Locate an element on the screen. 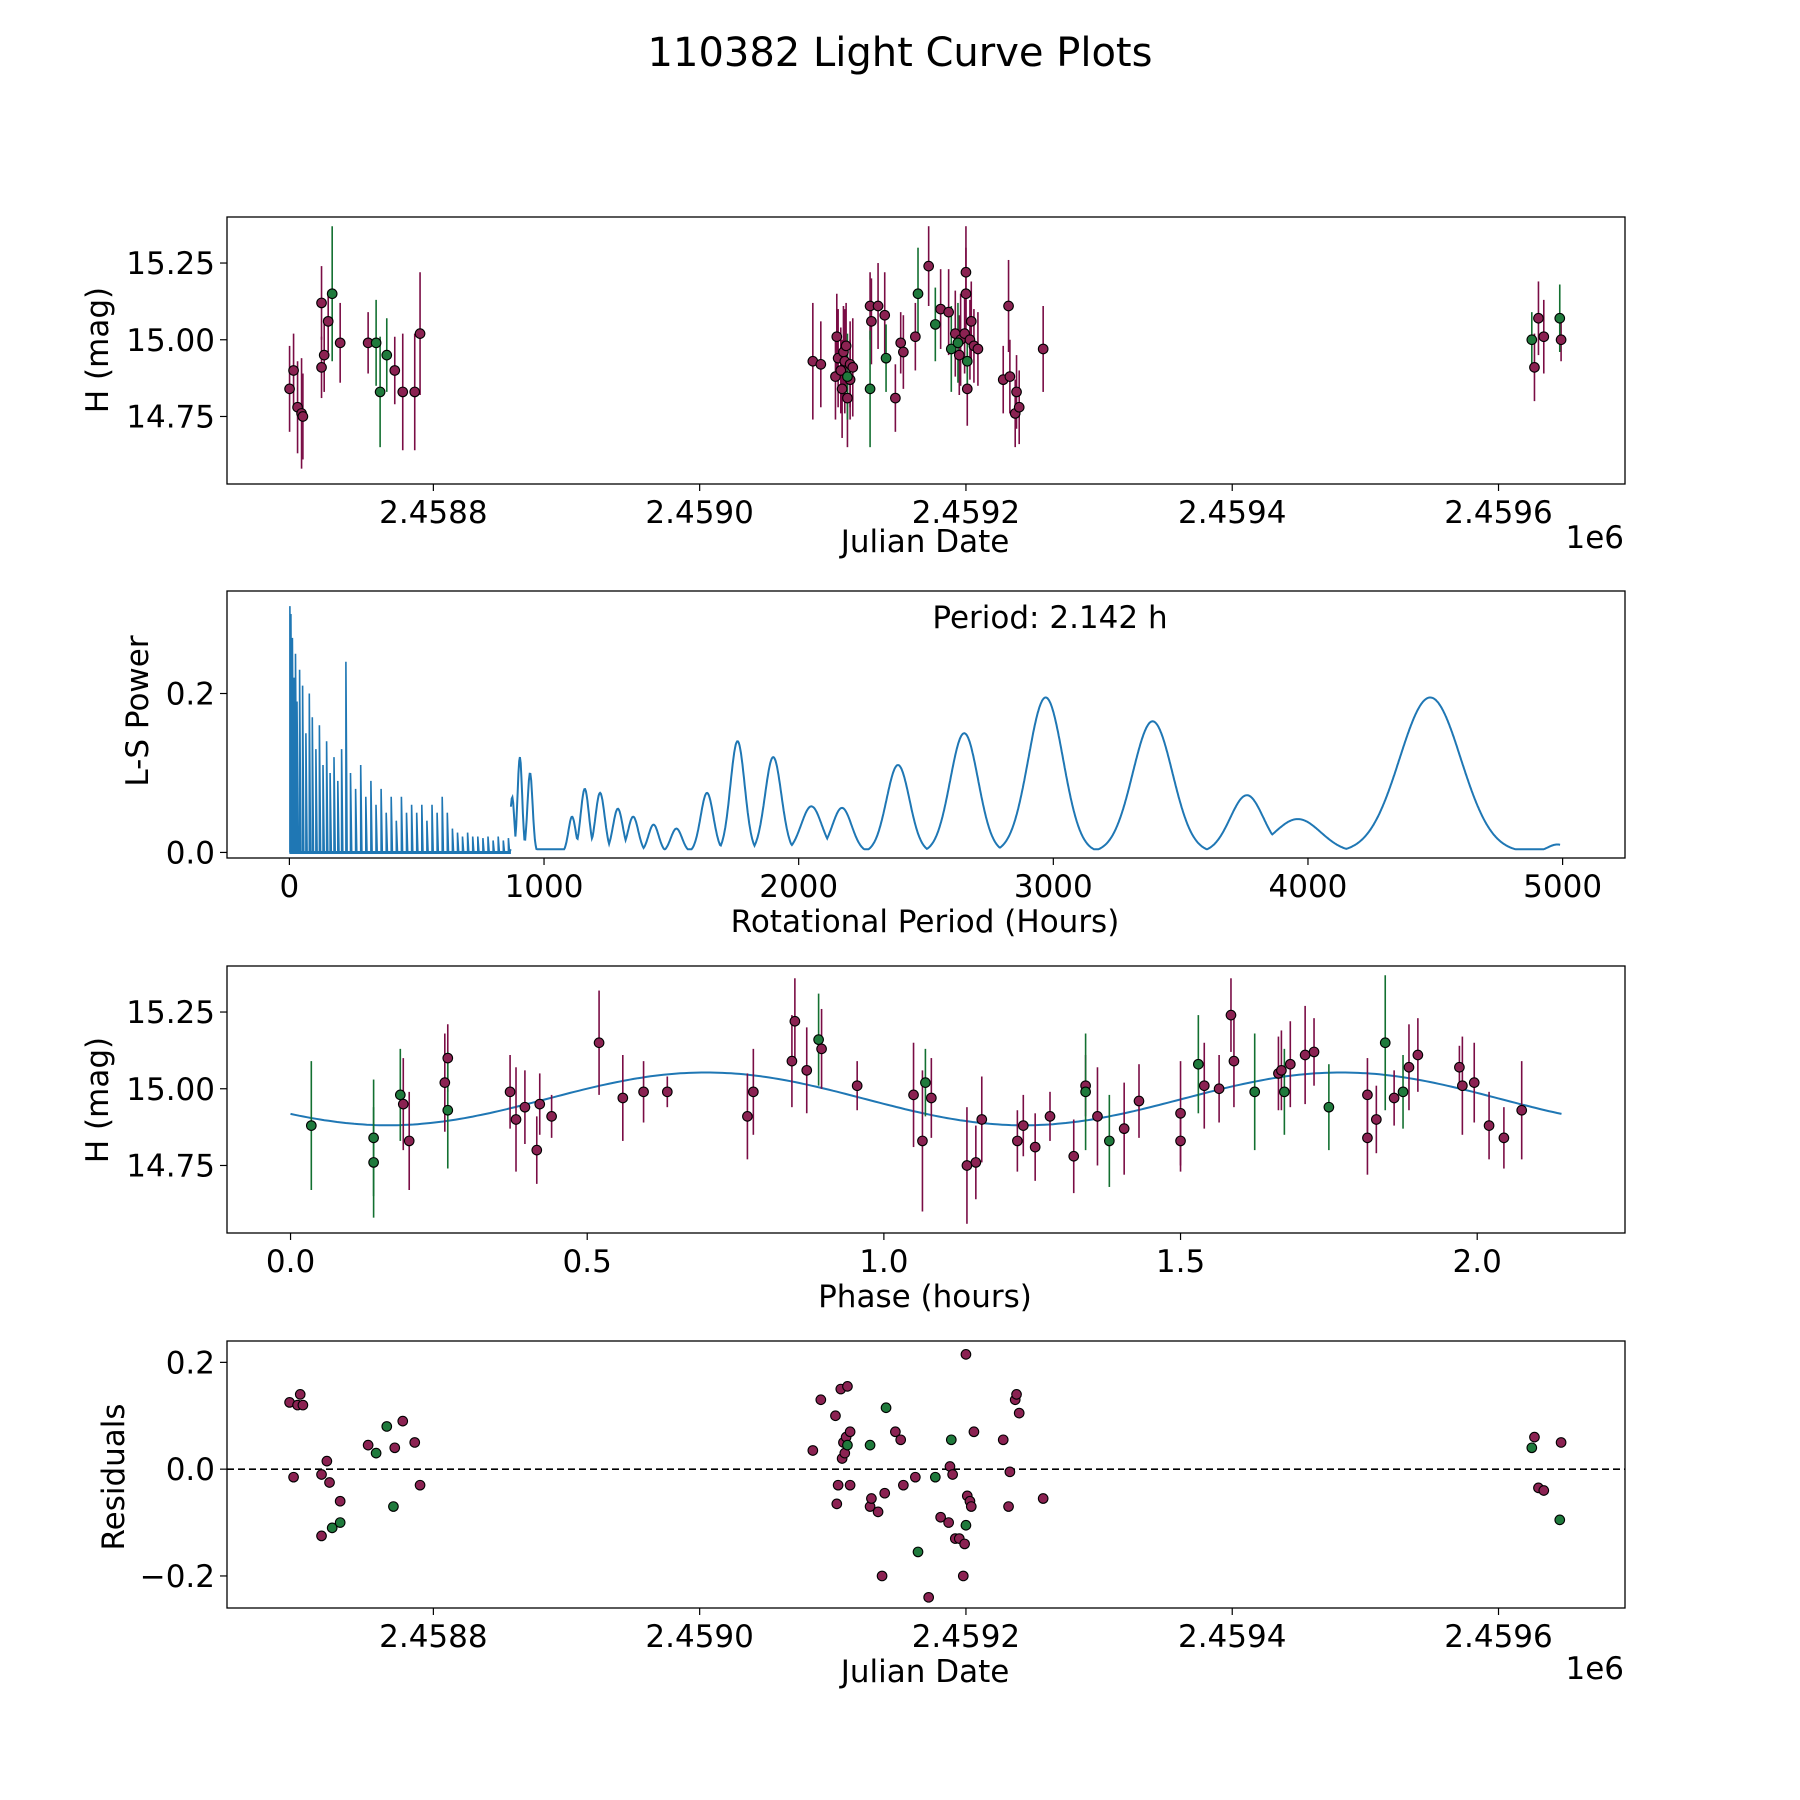 The width and height of the screenshot is (1800, 1800). lightcurve-ytick-label: 14.75 is located at coordinates (170, 417).